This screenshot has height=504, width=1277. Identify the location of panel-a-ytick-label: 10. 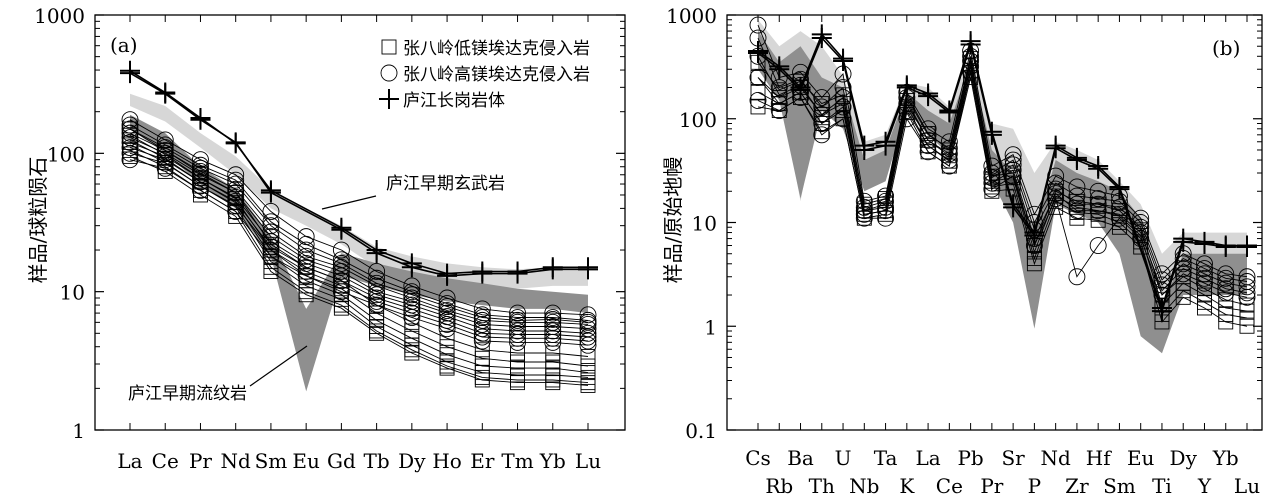
(72, 293).